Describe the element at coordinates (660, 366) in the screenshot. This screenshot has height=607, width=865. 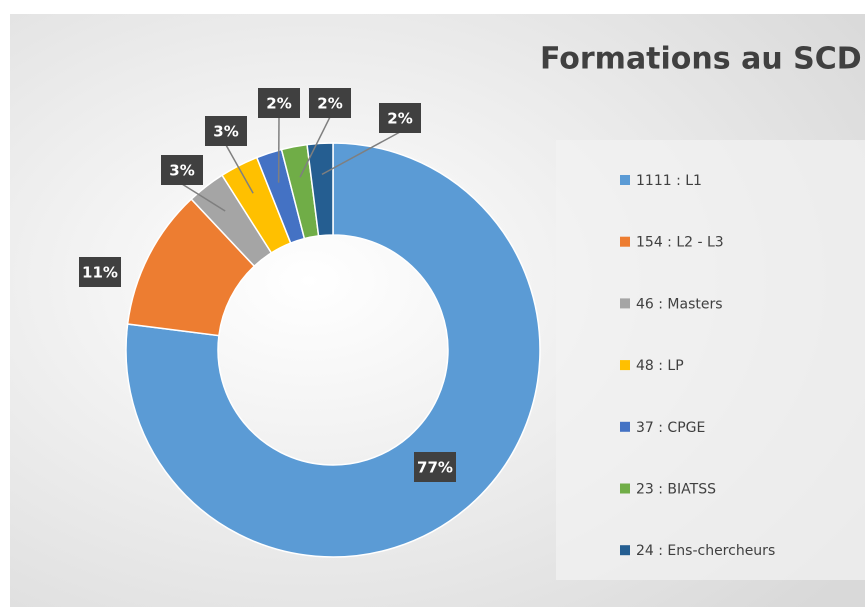
I see `legend-label: 48 : LP` at that location.